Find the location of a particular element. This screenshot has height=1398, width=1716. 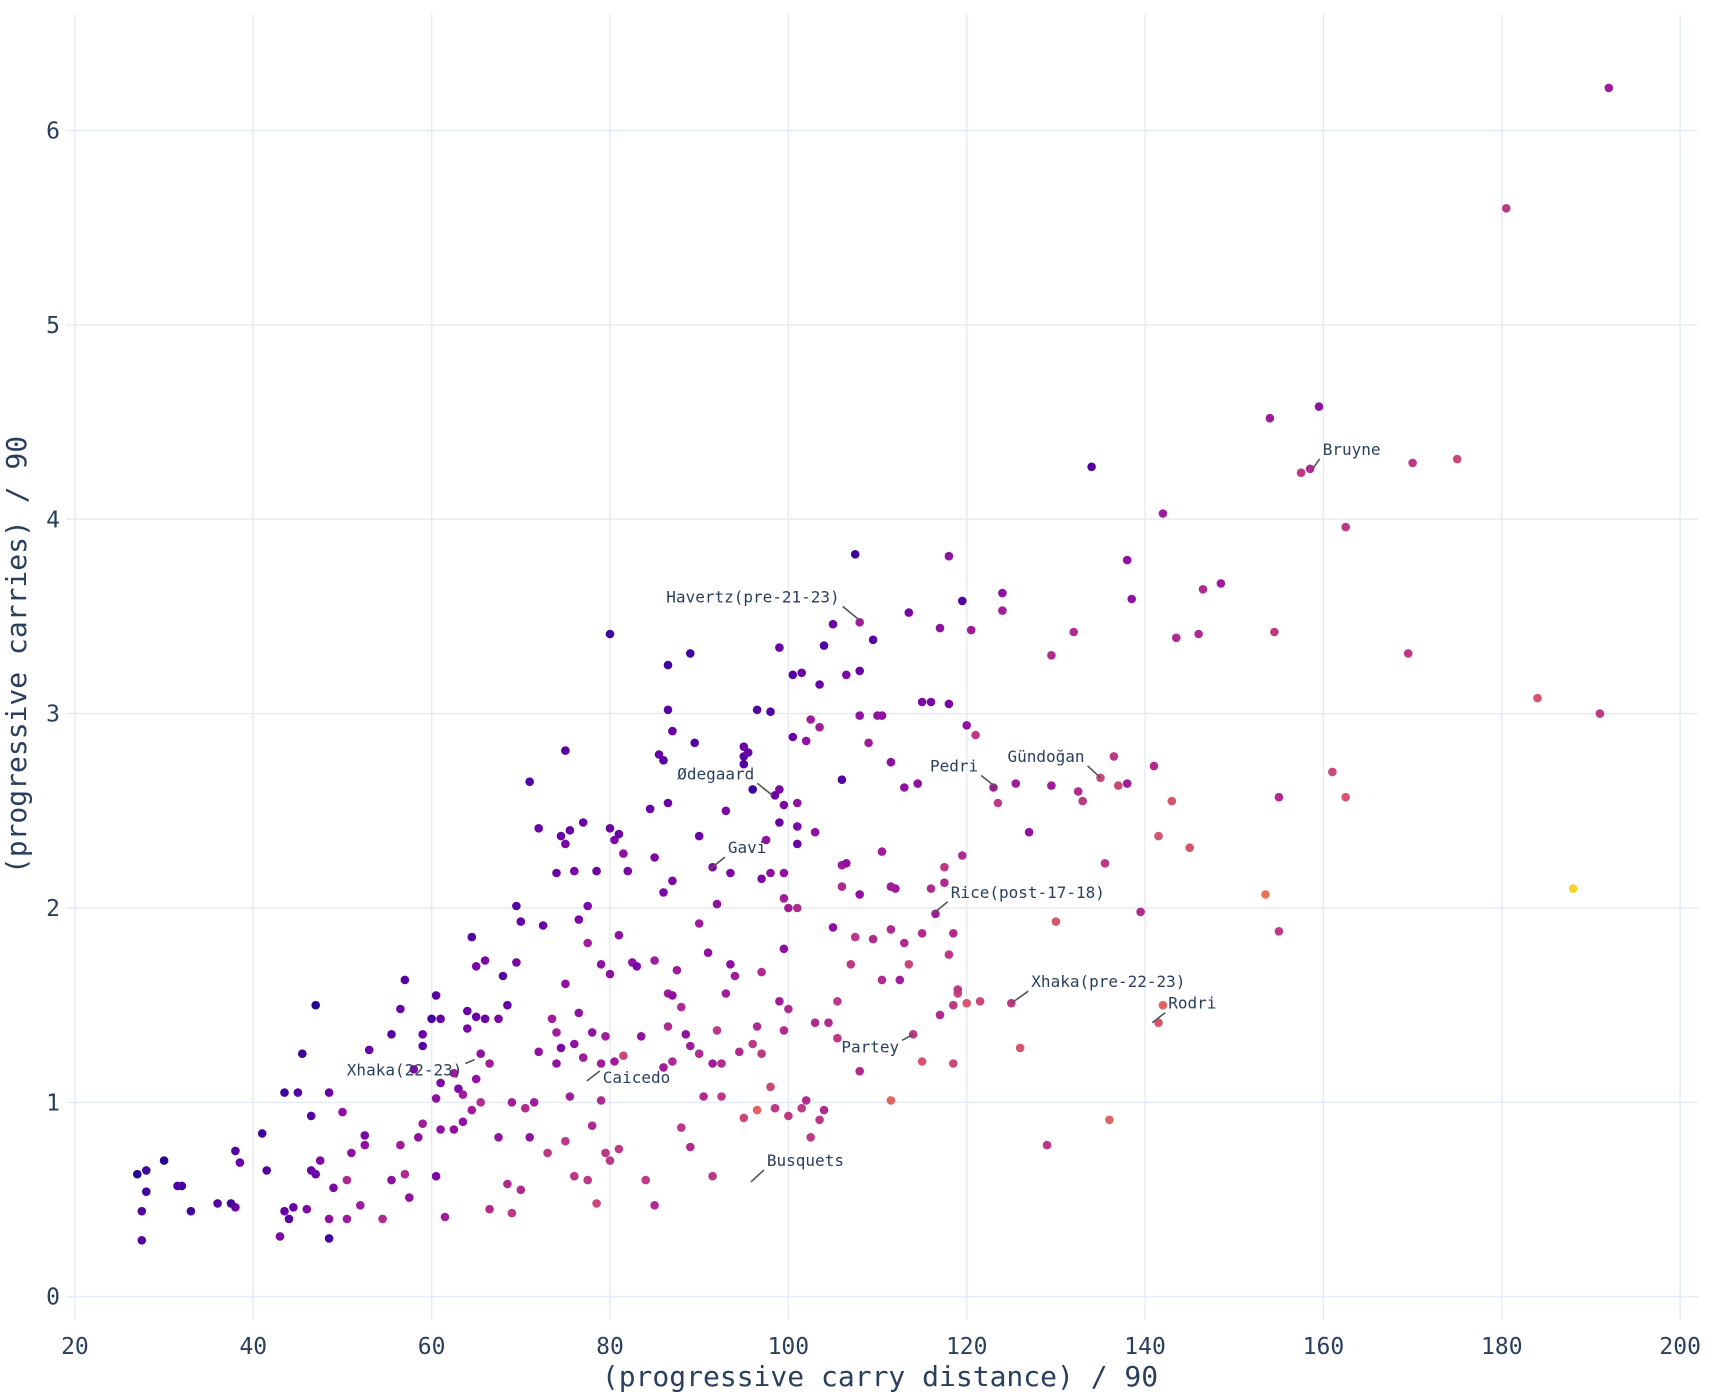

y-tick-label: 0 is located at coordinates (53, 1298).